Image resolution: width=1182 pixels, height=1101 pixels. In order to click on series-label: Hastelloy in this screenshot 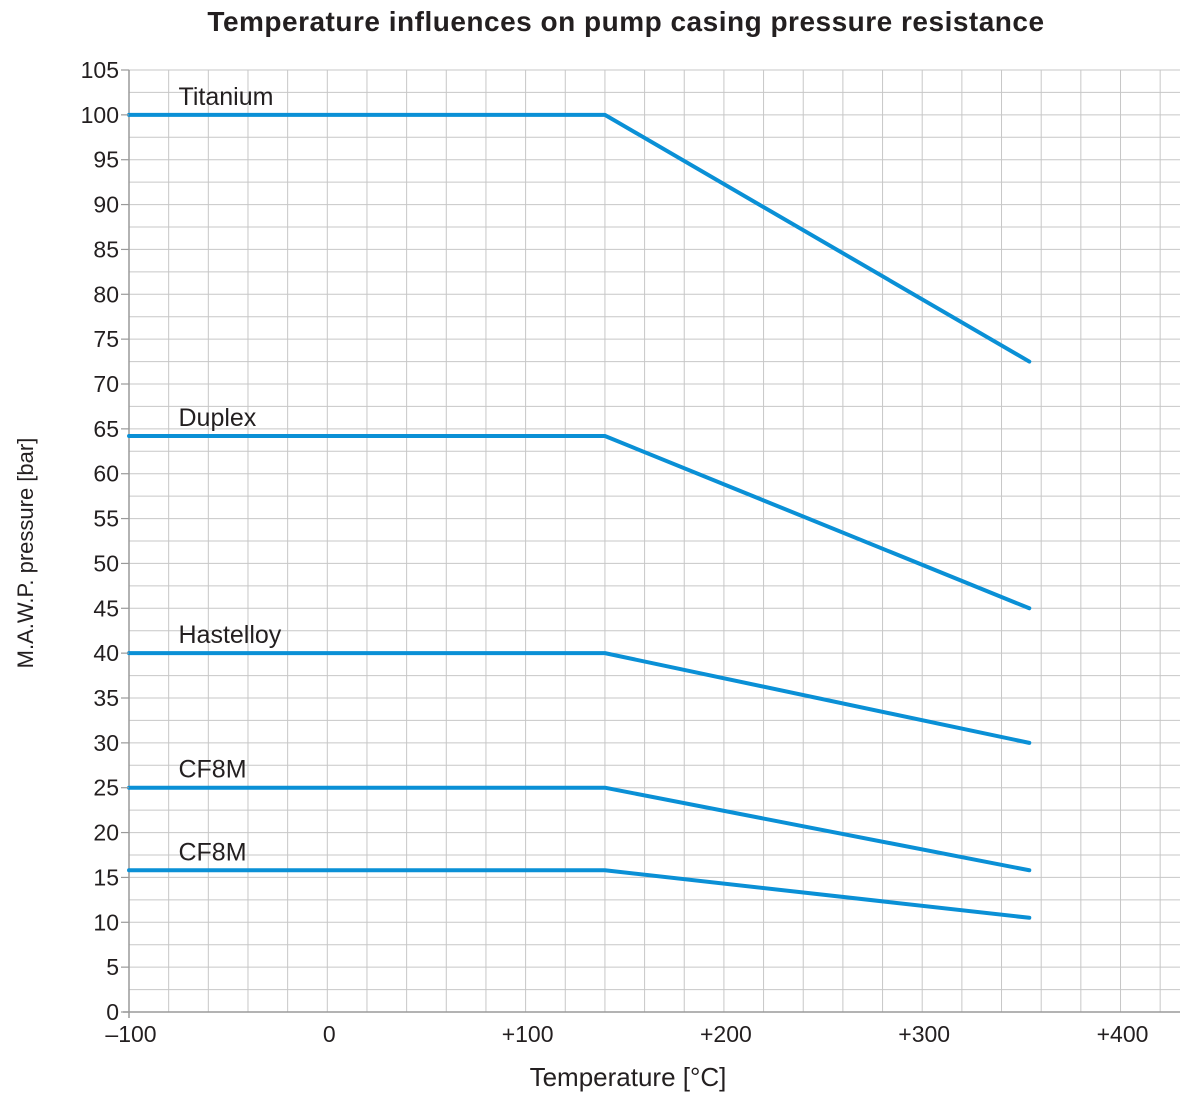, I will do `click(229, 635)`.